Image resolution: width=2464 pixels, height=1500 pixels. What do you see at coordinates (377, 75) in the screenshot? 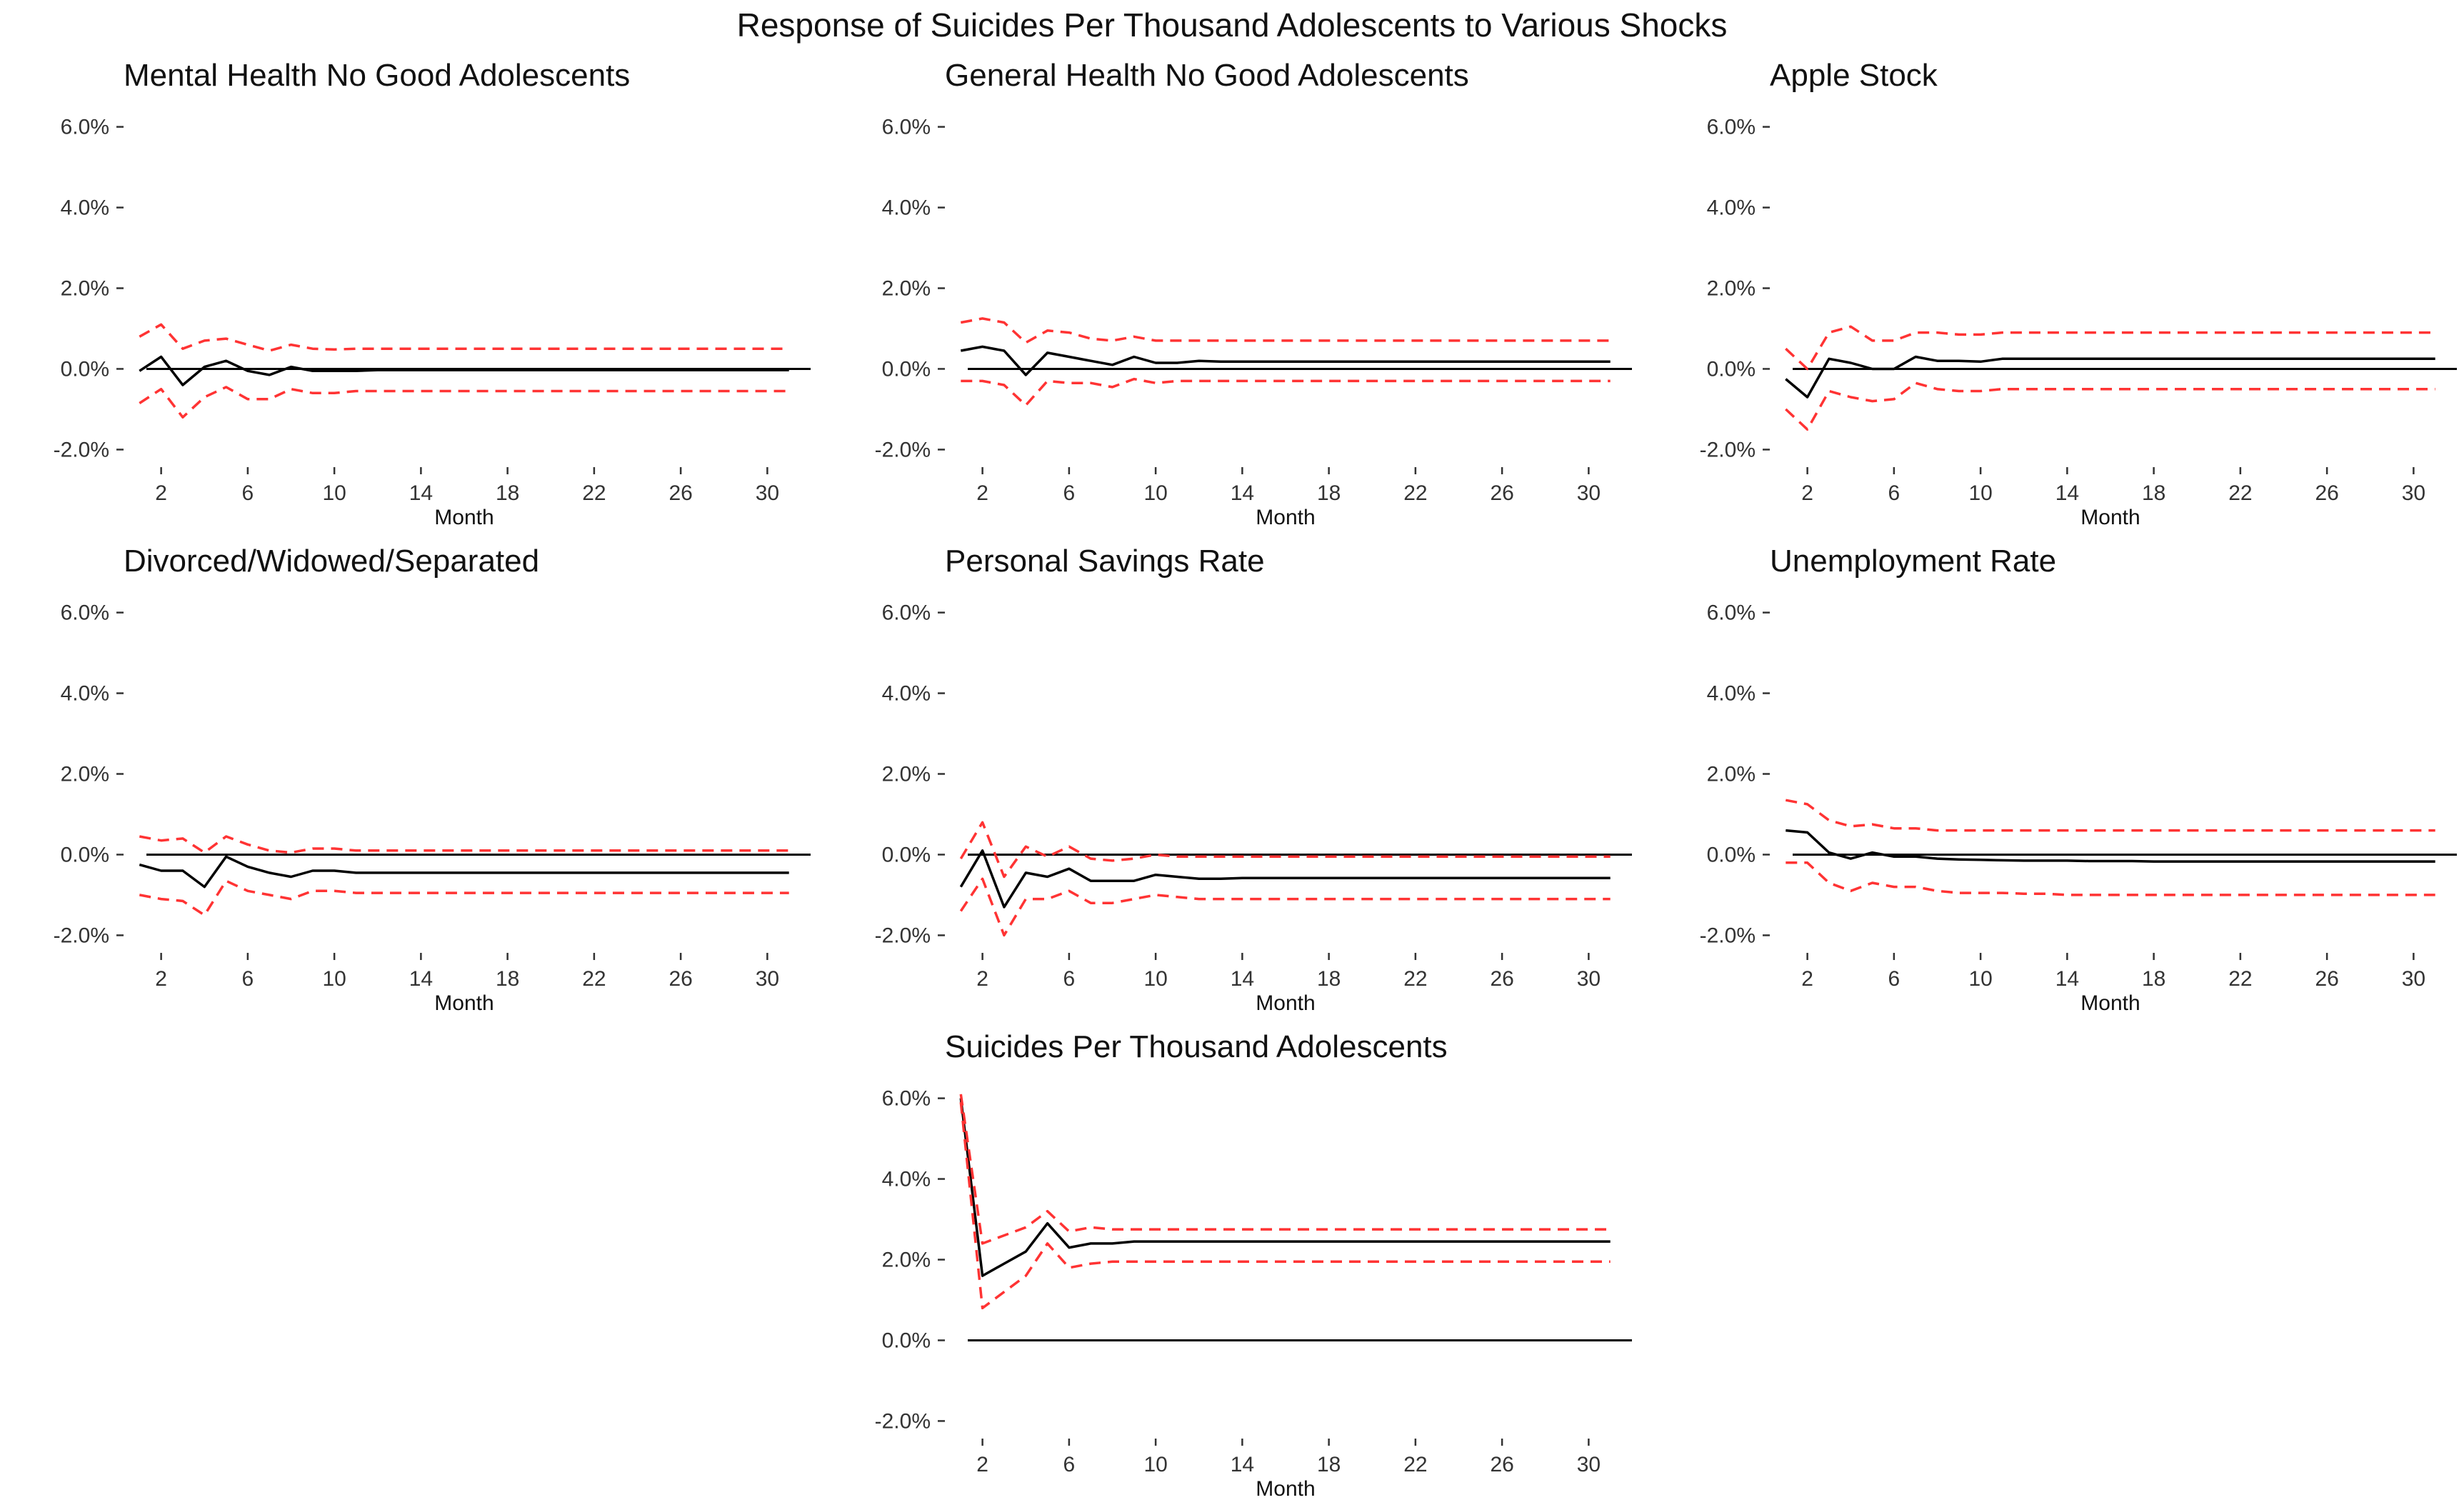
I see `panel-title: Mental Health No Good Adolescents` at bounding box center [377, 75].